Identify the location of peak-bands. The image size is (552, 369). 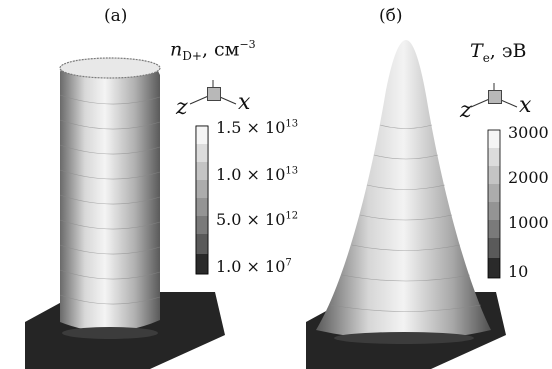
(406, 218).